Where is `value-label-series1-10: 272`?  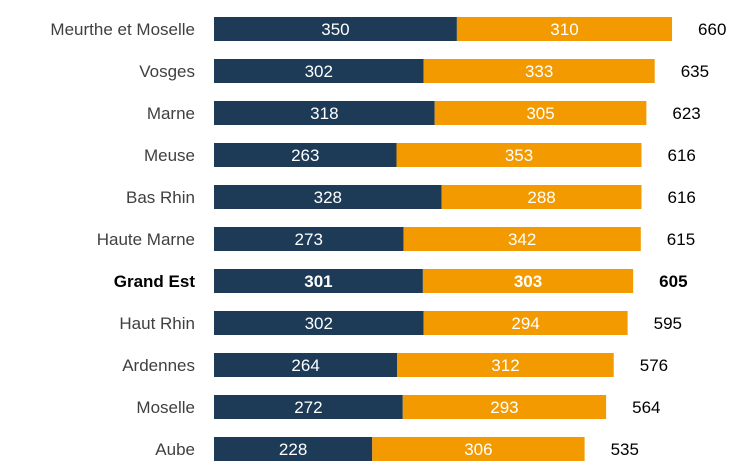
value-label-series1-10: 272 is located at coordinates (308, 407).